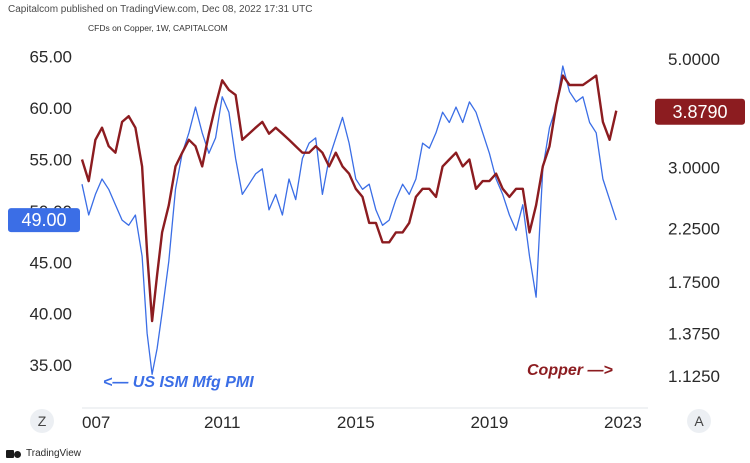 The height and width of the screenshot is (463, 750). Describe the element at coordinates (694, 167) in the screenshot. I see `right-tick-label: 3.0000` at that location.